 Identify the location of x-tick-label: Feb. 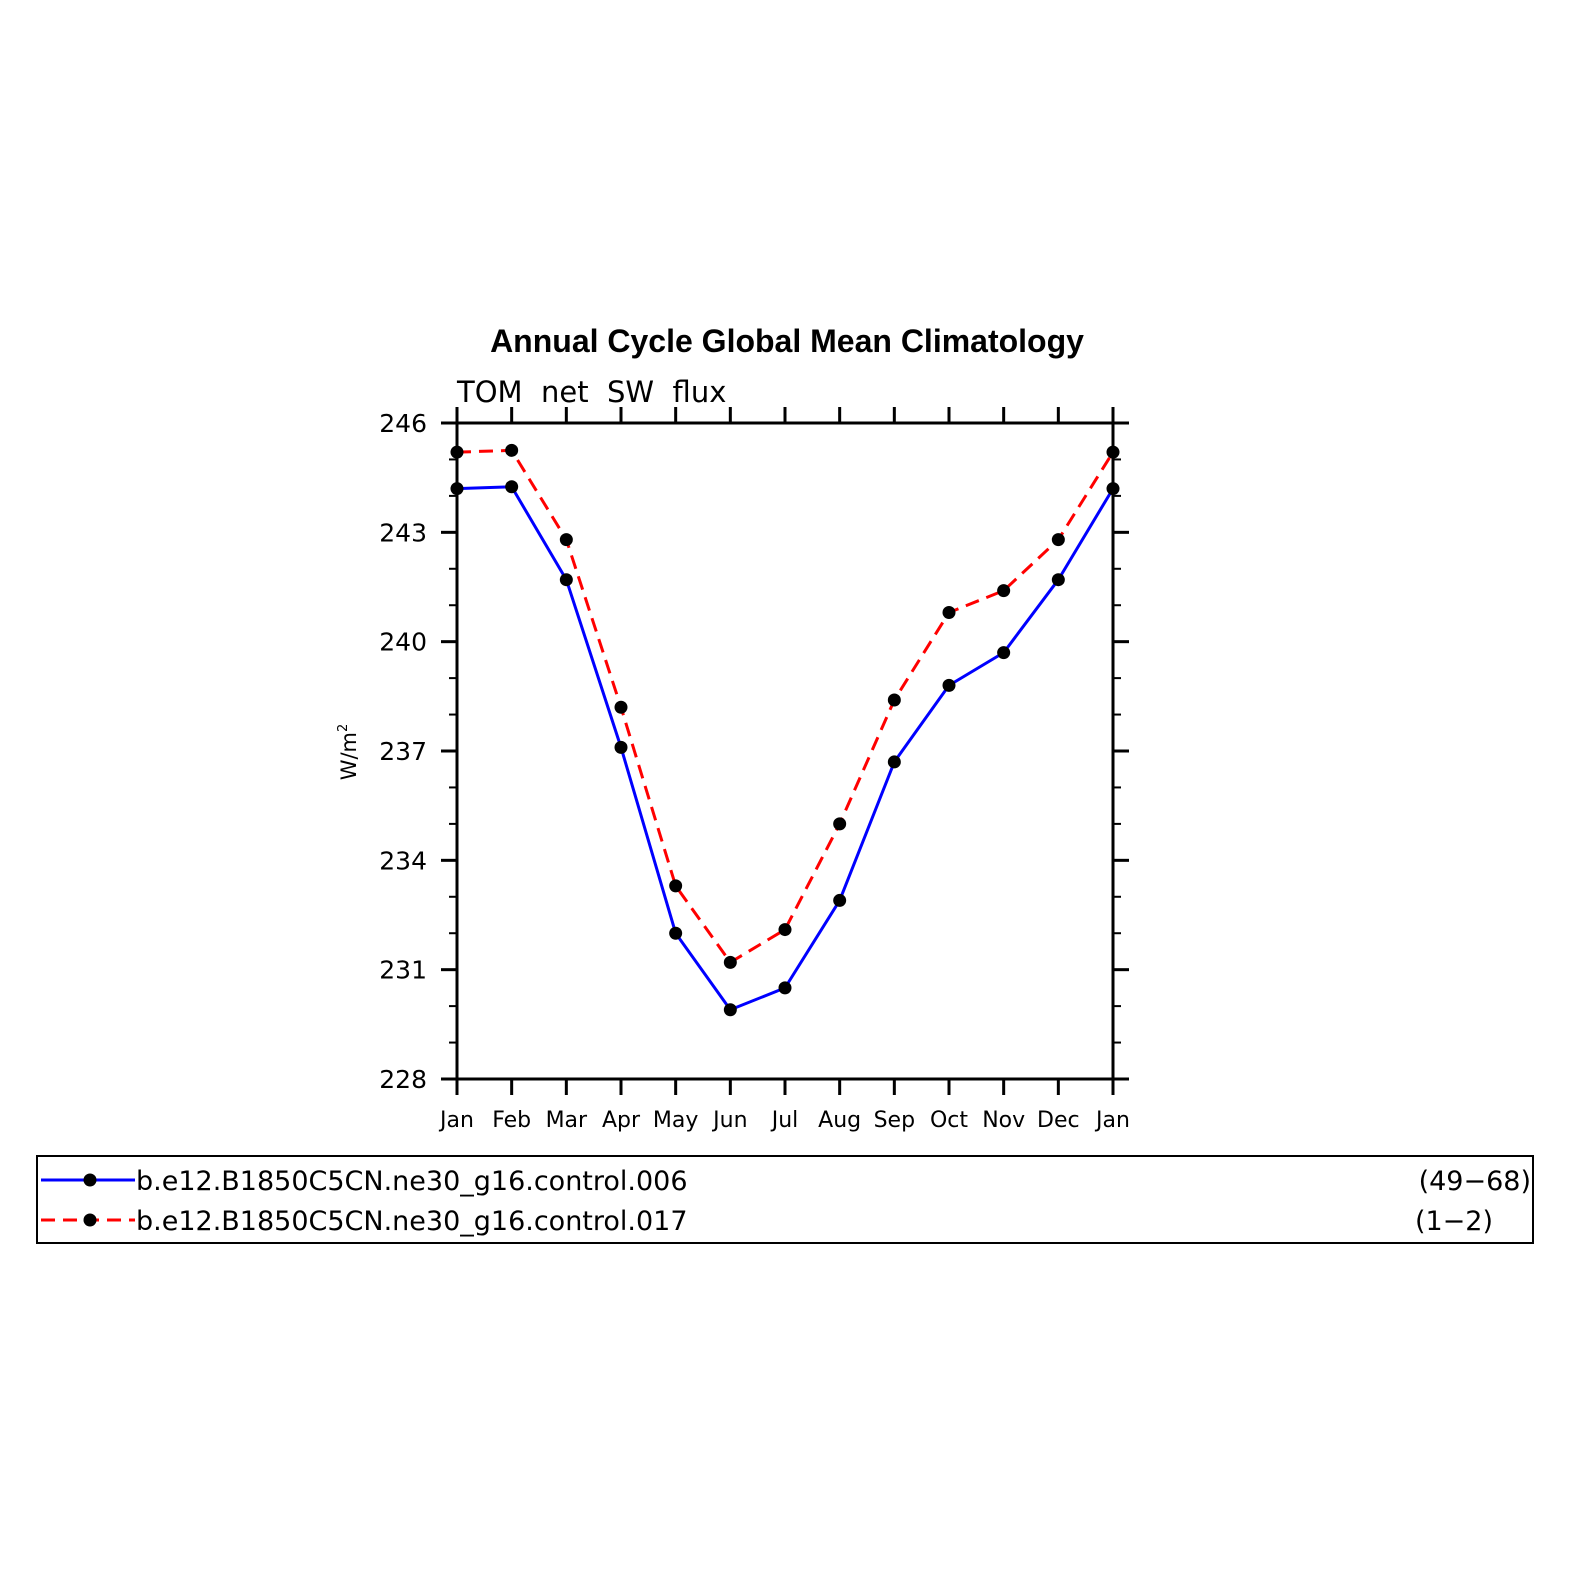
(511, 1120).